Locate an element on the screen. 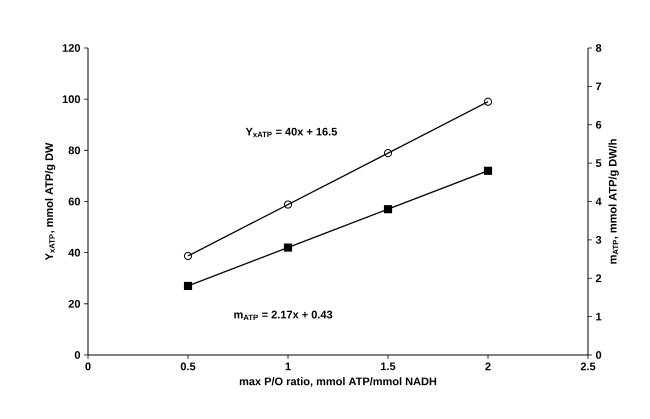 The width and height of the screenshot is (650, 419). y-tick-label: 100 is located at coordinates (71, 99).